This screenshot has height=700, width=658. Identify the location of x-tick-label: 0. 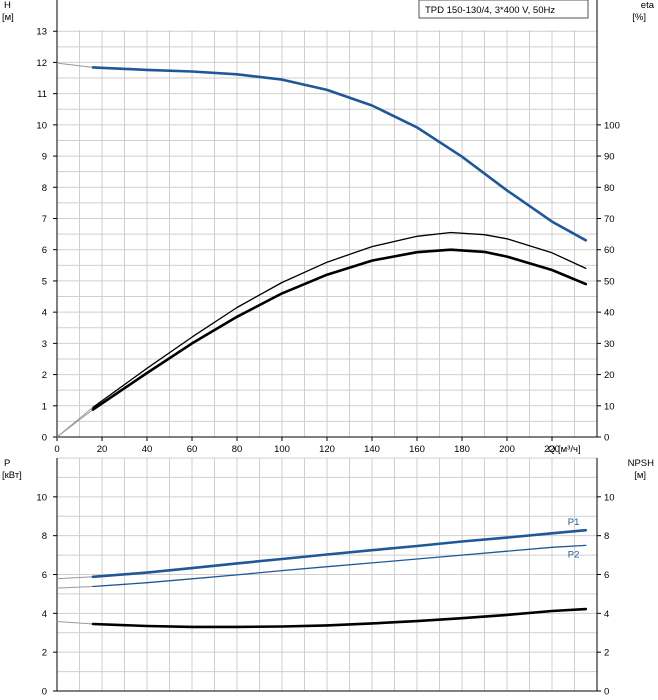
(56, 449).